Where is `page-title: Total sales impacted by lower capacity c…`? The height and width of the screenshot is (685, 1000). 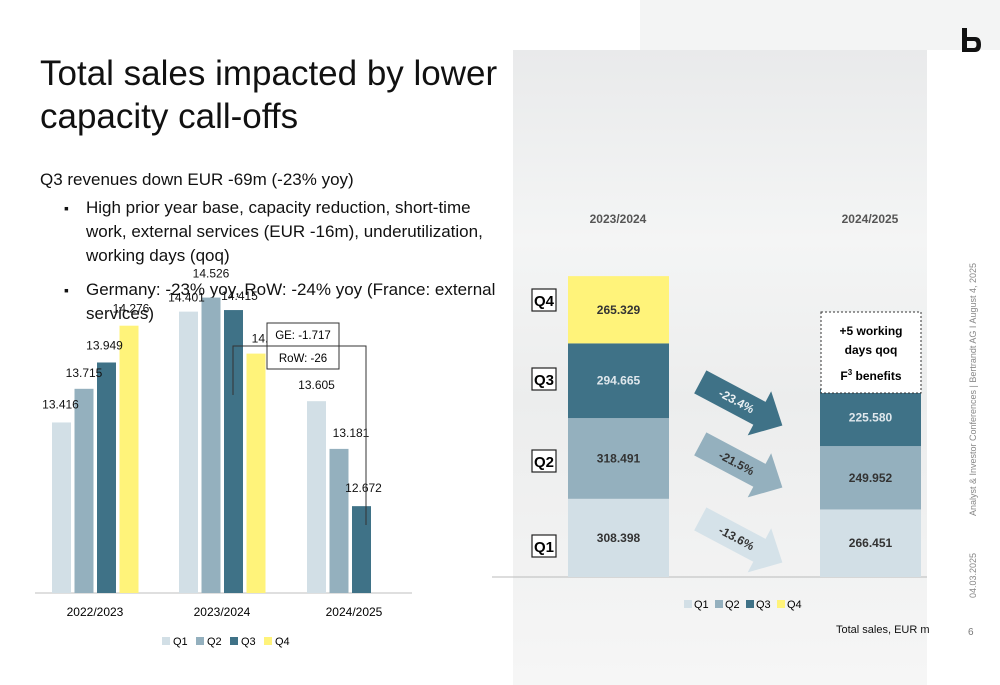
page-title: Total sales impacted by lower capacity c… is located at coordinates (269, 95).